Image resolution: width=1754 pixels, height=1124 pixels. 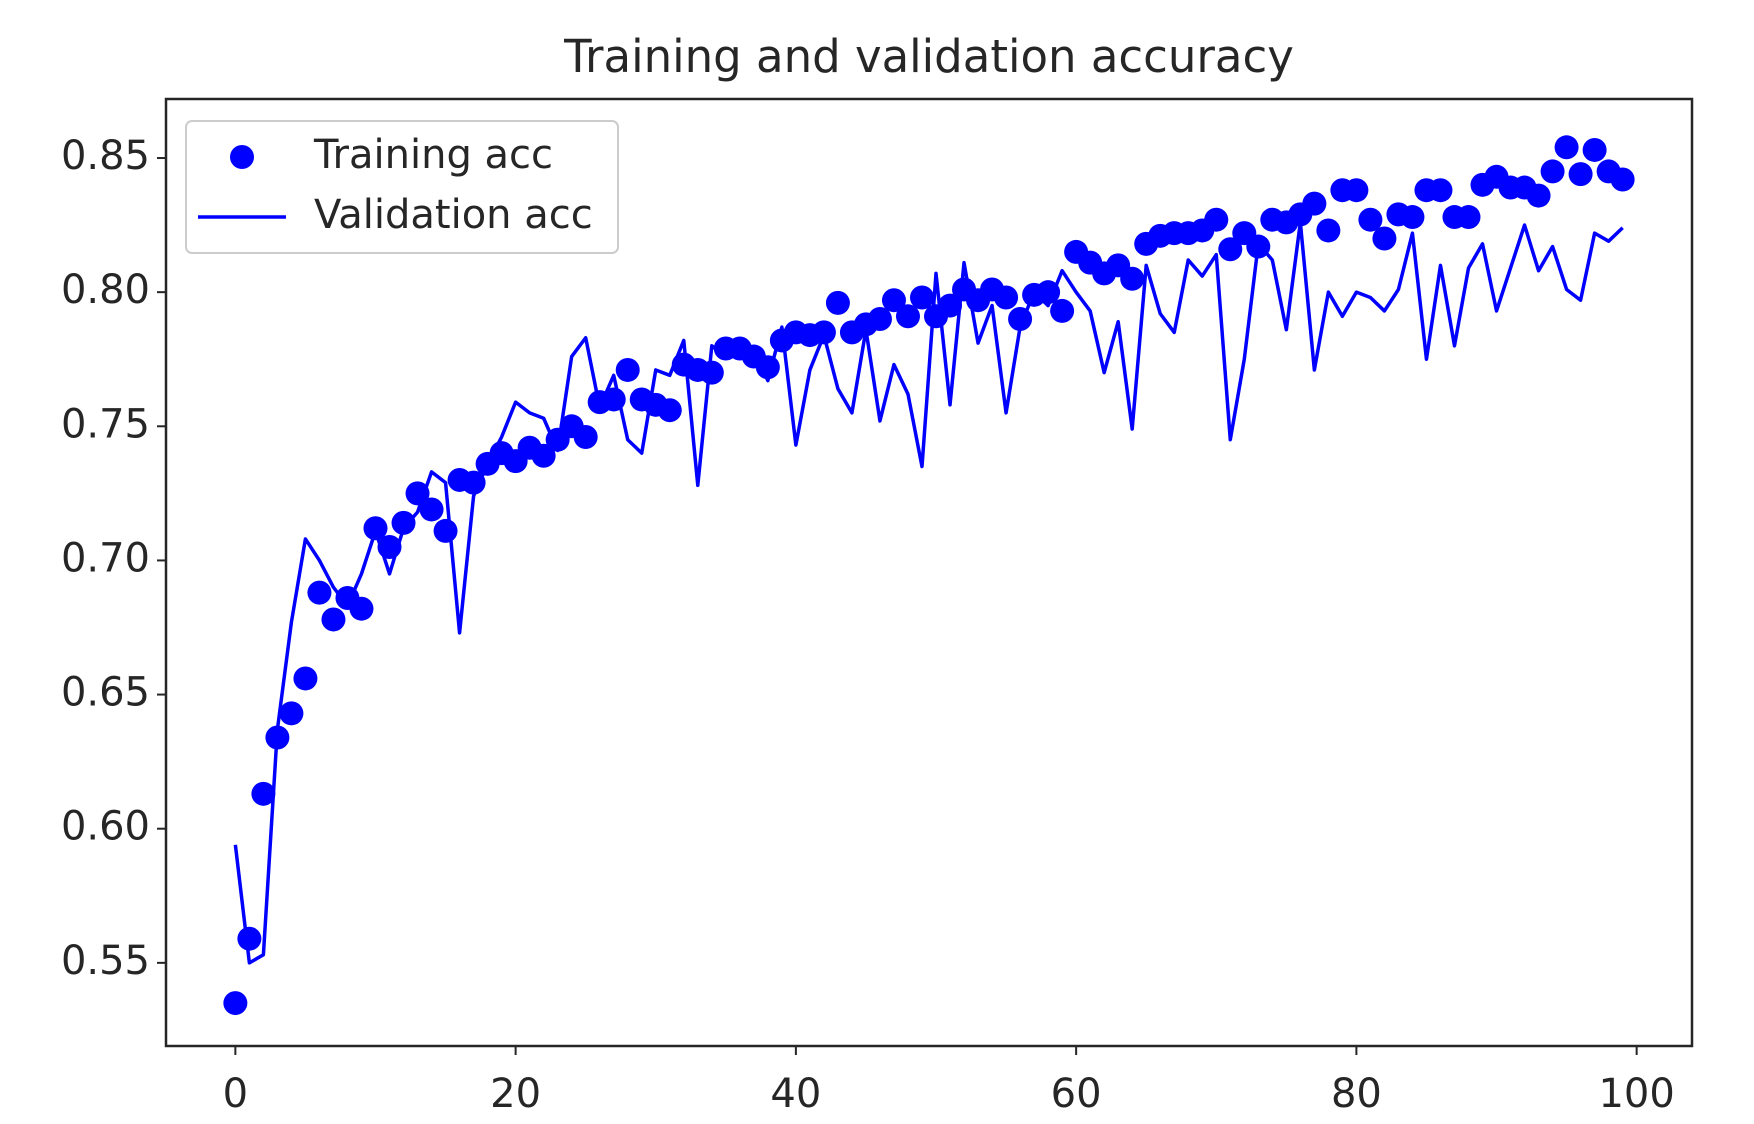 What do you see at coordinates (1636, 1094) in the screenshot?
I see `x-tick-label: 100` at bounding box center [1636, 1094].